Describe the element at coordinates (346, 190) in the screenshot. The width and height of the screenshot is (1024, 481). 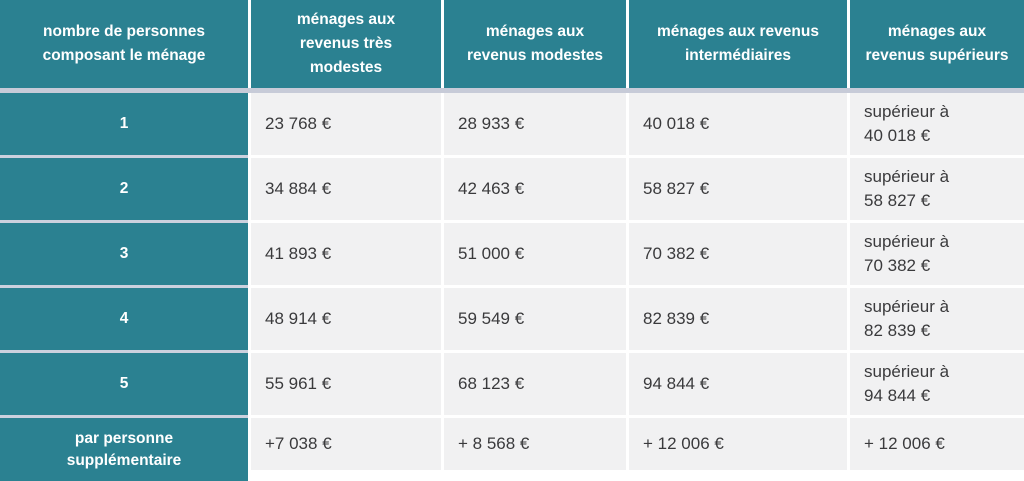
I see `cell-tres-modestes: 34 884 €` at that location.